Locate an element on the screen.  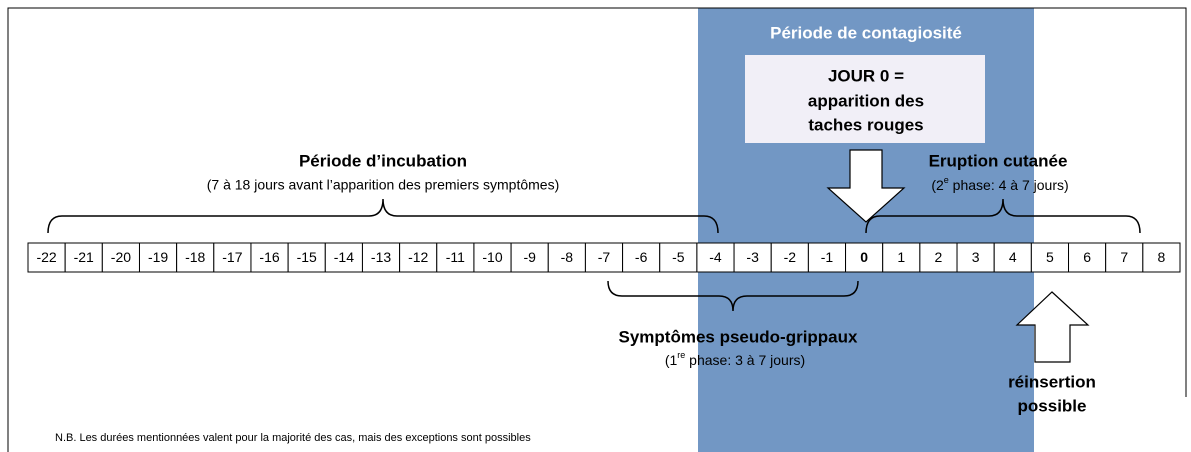
day-label: -10 is located at coordinates (492, 257).